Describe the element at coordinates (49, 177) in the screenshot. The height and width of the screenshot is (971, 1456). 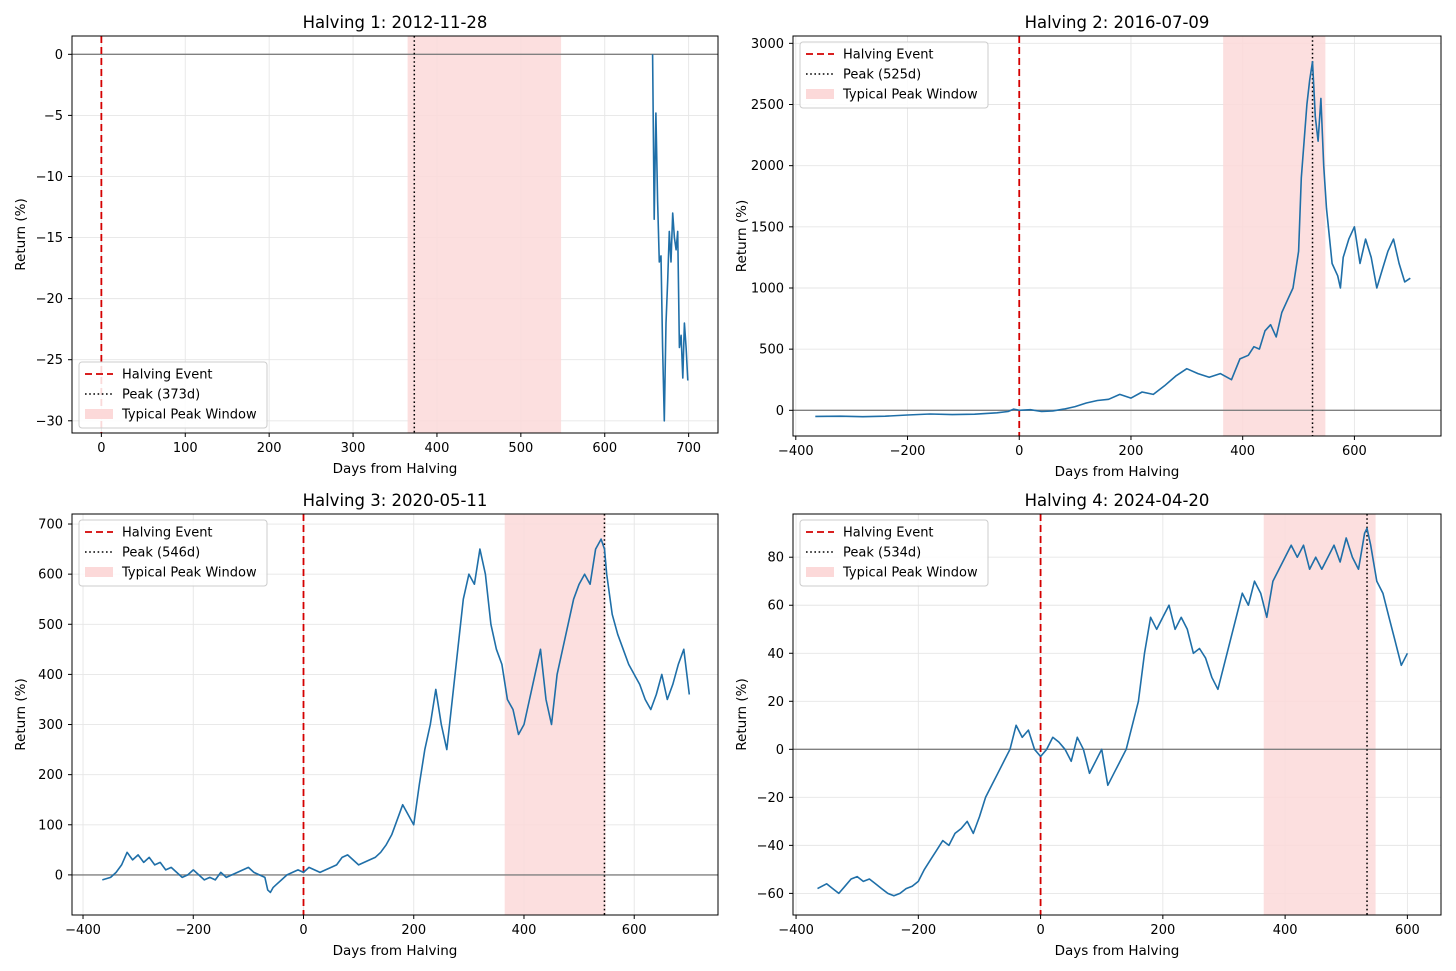
I see `y-tick-label: −10` at that location.